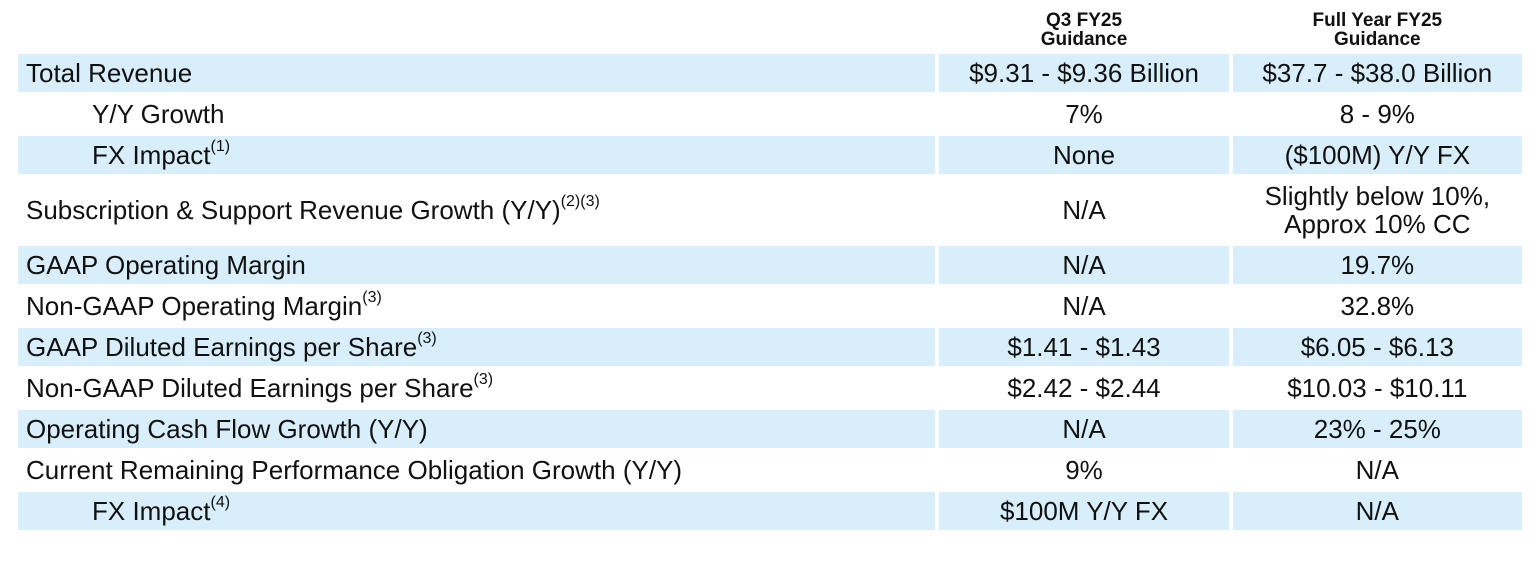 The height and width of the screenshot is (569, 1536). Describe the element at coordinates (477, 429) in the screenshot. I see `row-label-cell: Operating Cash Flow Growth (Y/Y)` at that location.